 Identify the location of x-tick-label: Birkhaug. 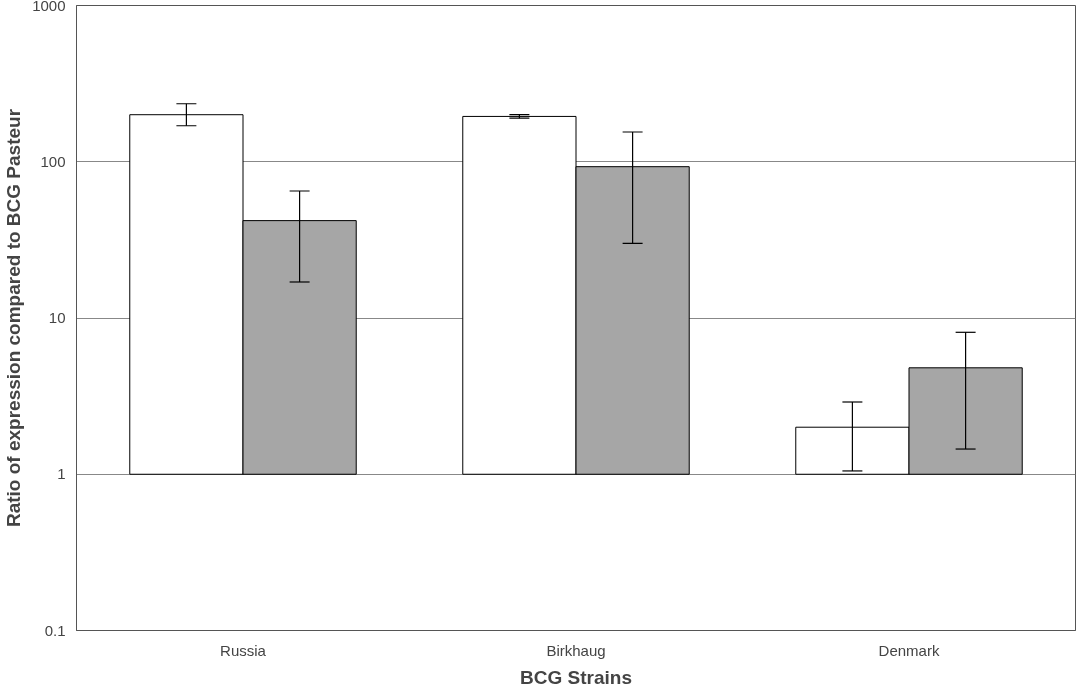
(576, 650).